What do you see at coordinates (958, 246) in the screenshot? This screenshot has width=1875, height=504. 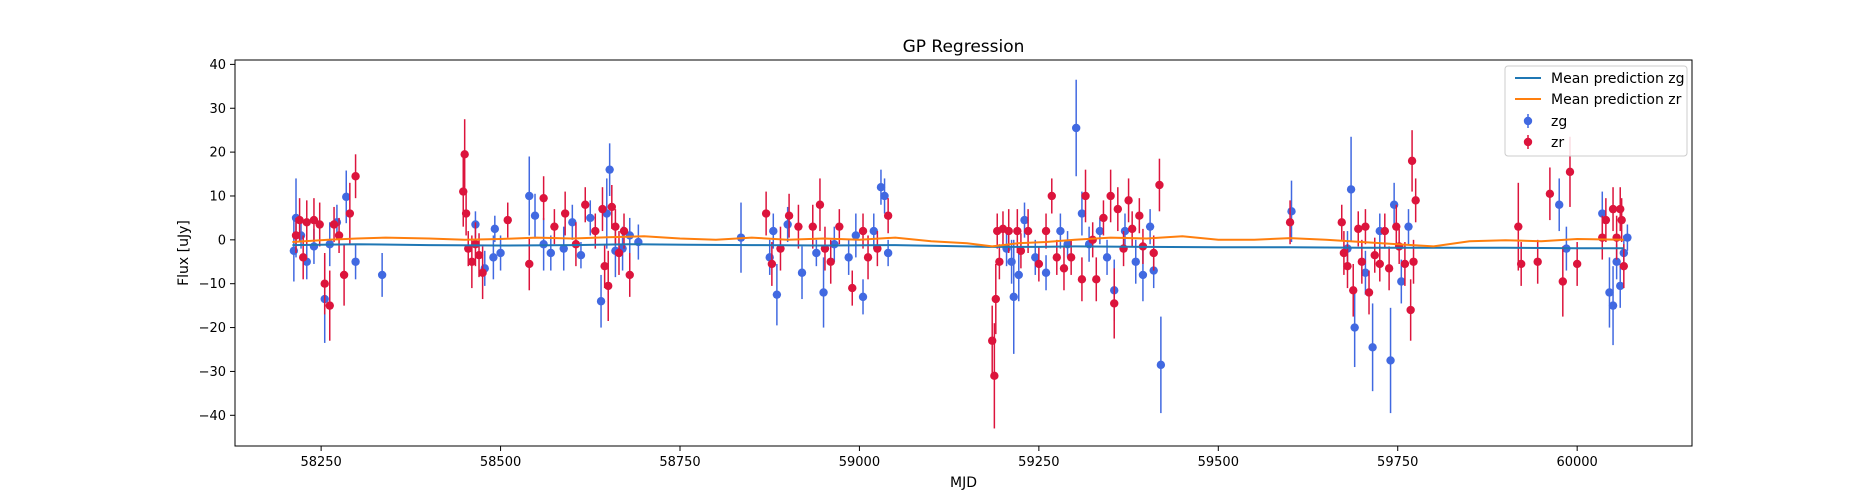 I see `line-mean-prediction-zg` at bounding box center [958, 246].